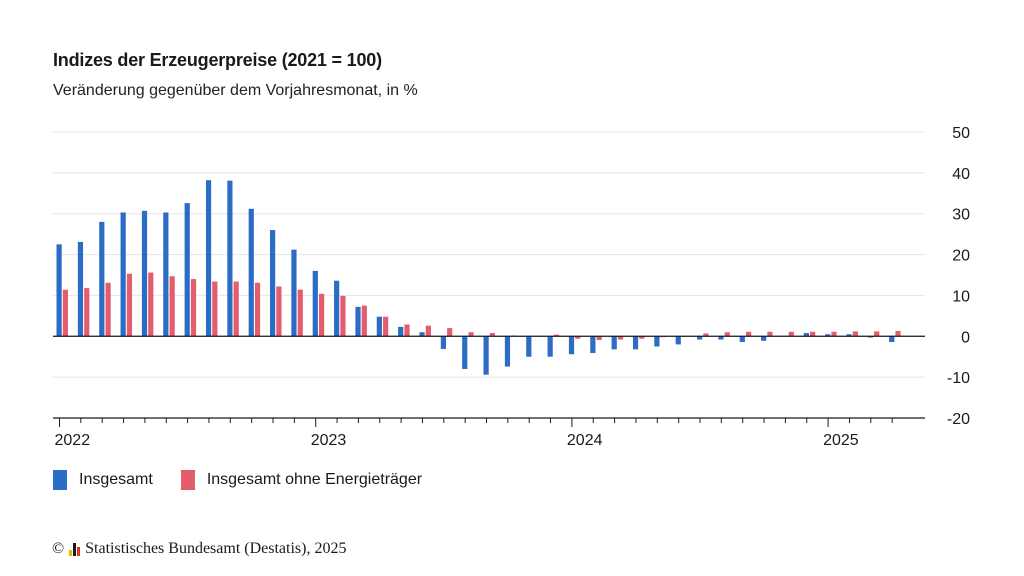 This screenshot has width=1024, height=576. Describe the element at coordinates (116, 479) in the screenshot. I see `legend-label-insgesamt: Insgesamt` at that location.